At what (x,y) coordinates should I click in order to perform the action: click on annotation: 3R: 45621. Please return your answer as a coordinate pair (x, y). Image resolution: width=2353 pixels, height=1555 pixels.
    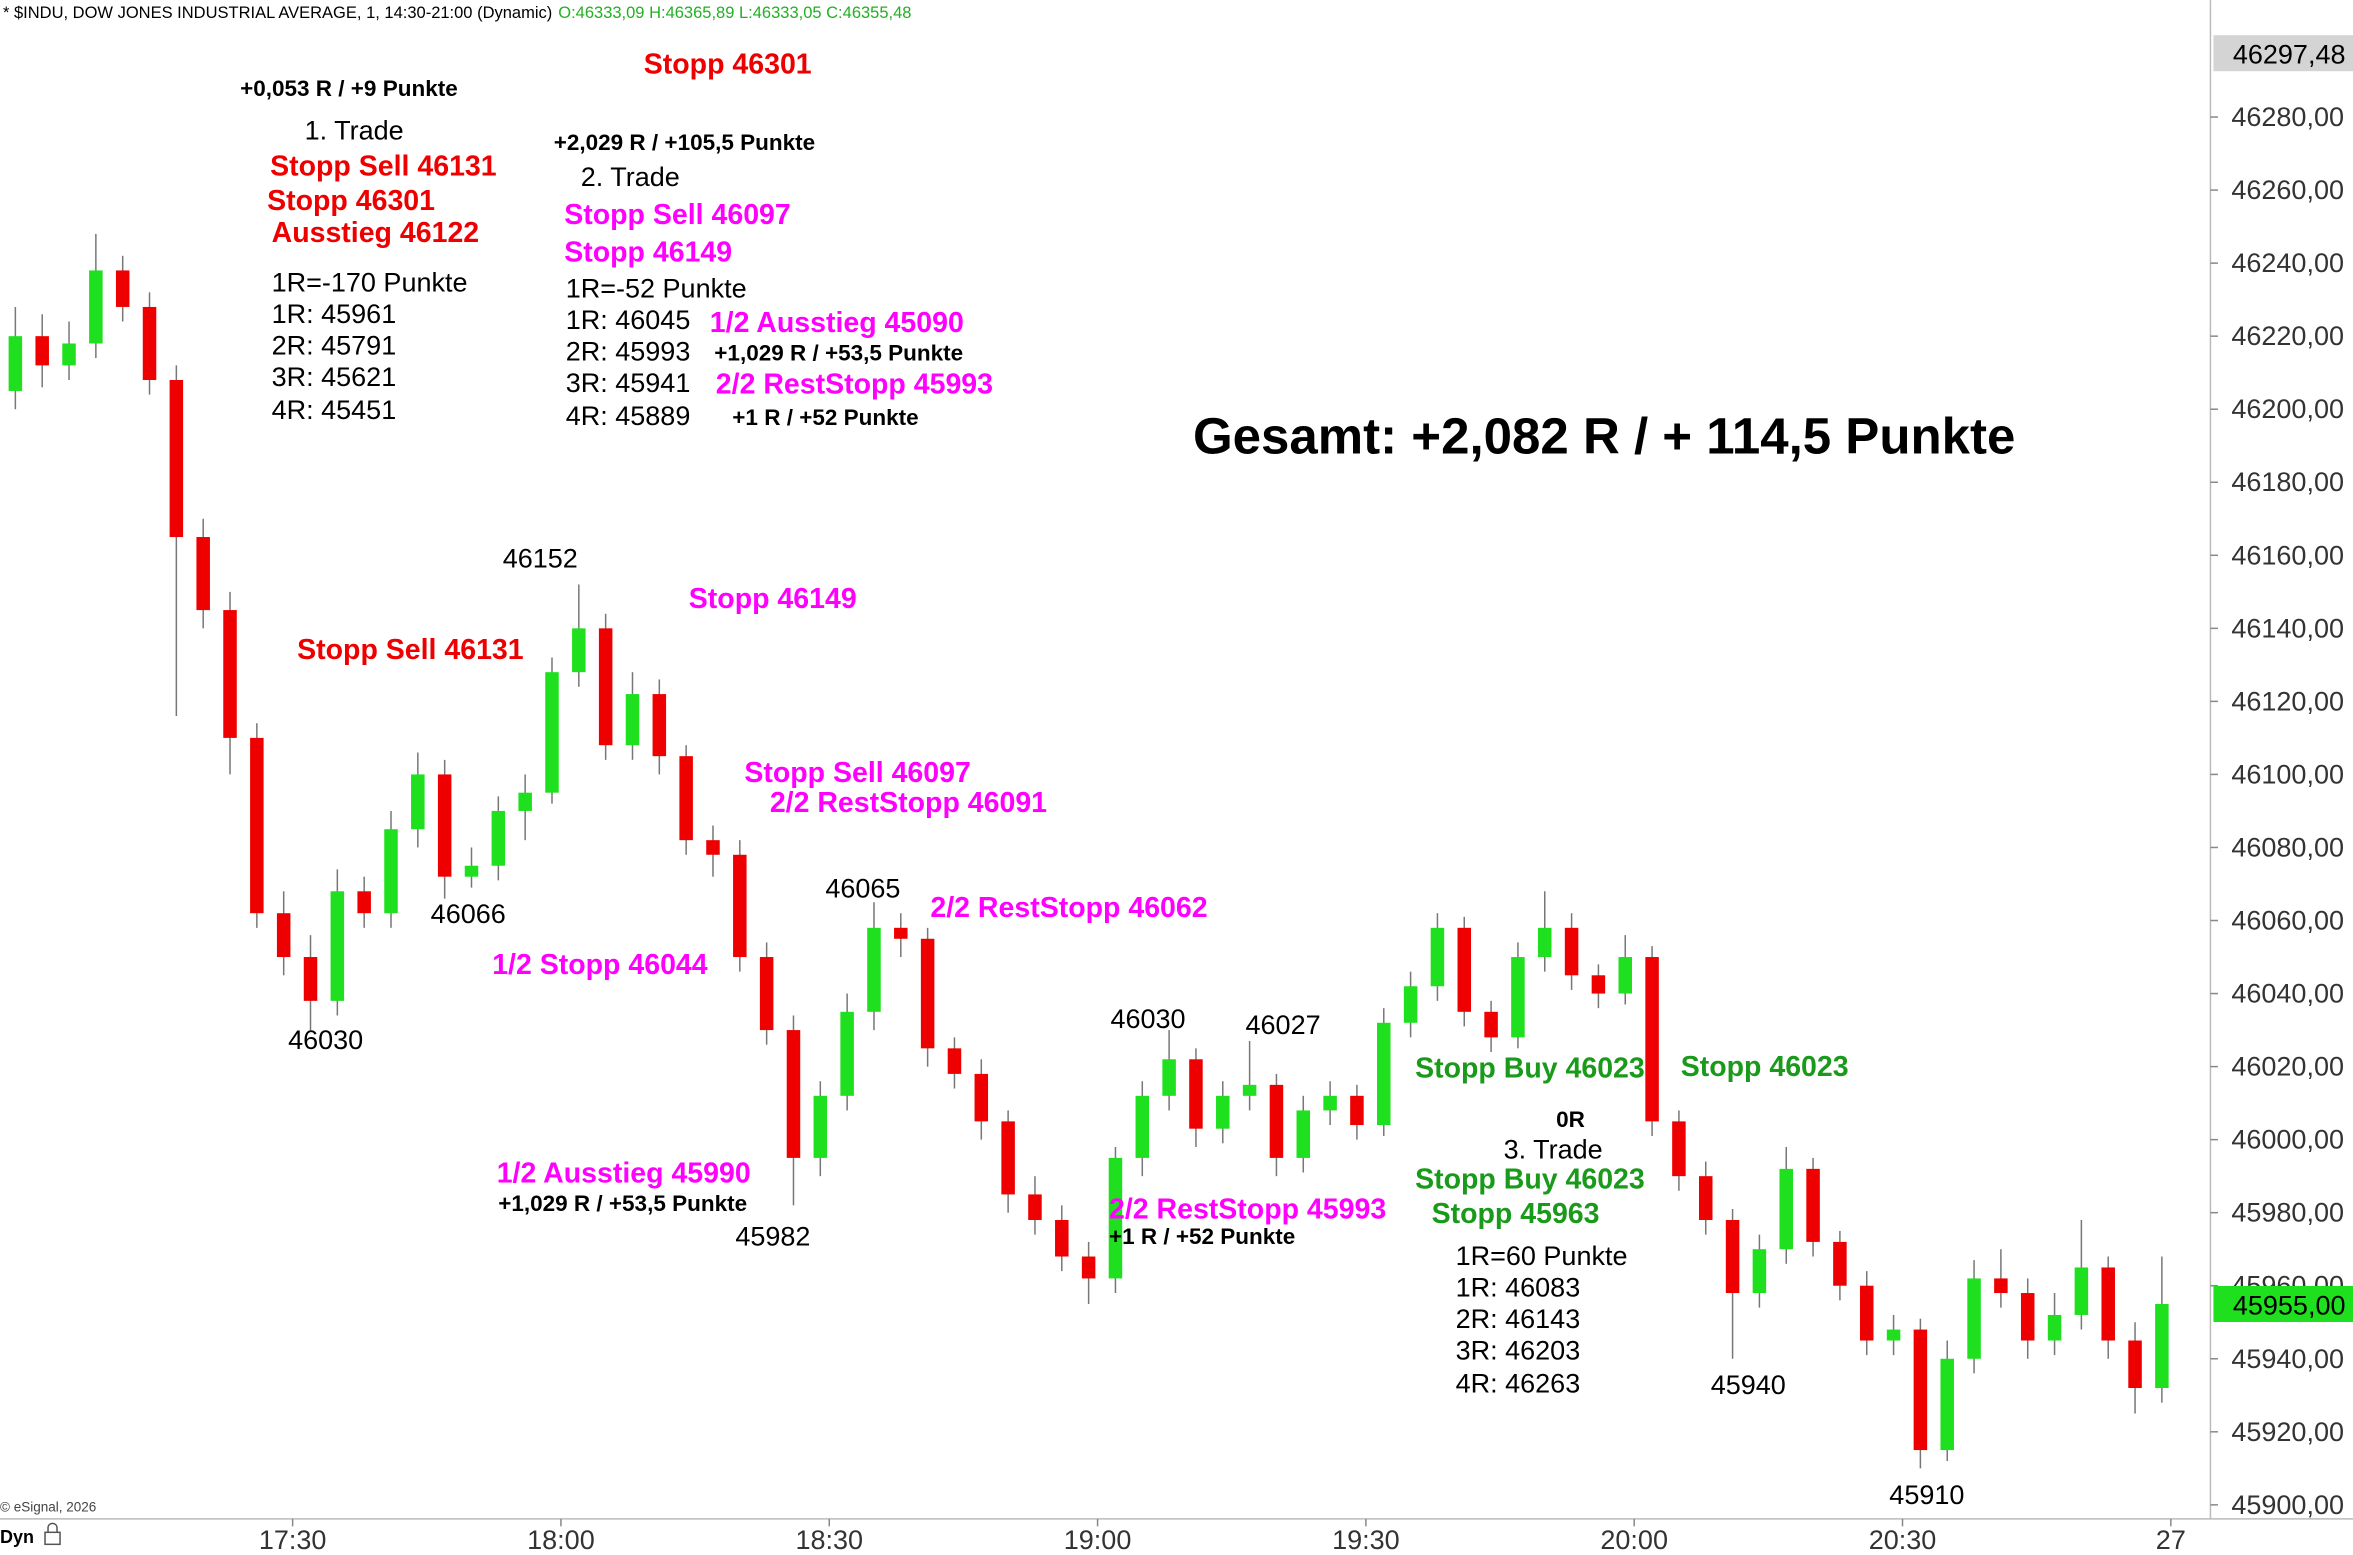
    Looking at the image, I should click on (334, 377).